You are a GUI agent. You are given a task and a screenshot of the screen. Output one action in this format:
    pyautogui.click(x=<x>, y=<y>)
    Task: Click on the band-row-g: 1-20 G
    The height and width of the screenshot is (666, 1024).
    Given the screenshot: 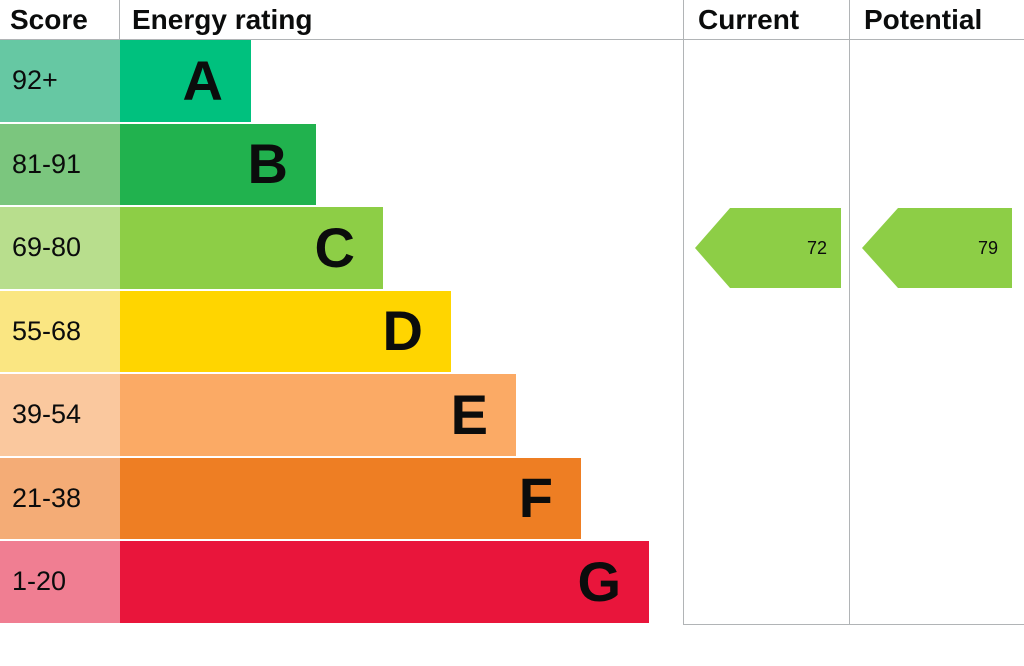 What is the action you would take?
    pyautogui.click(x=341, y=583)
    